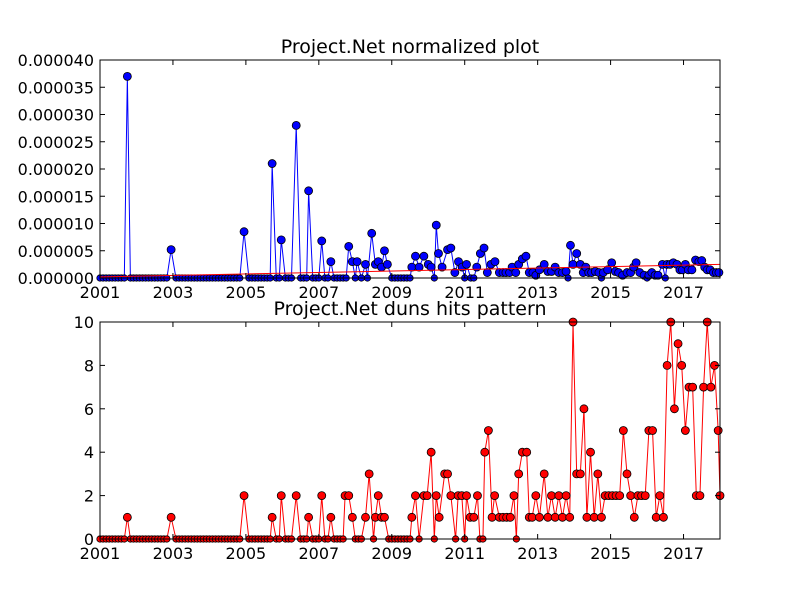 Image resolution: width=800 pixels, height=600 pixels. Describe the element at coordinates (89, 365) in the screenshot. I see `y-tick-label: 8` at that location.